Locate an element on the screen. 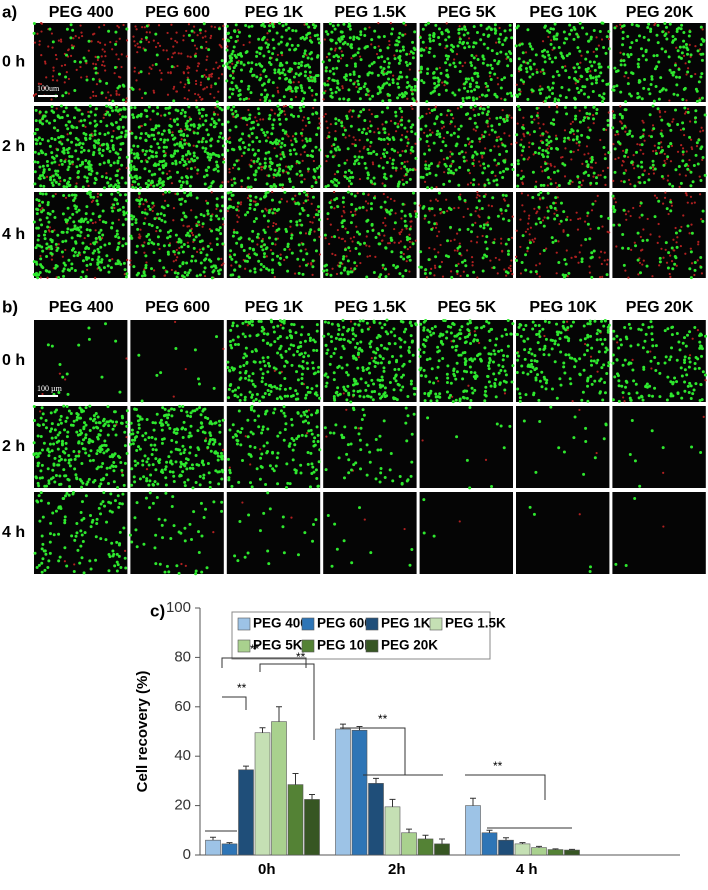 The height and width of the screenshot is (890, 708). micrograph is located at coordinates (659, 235).